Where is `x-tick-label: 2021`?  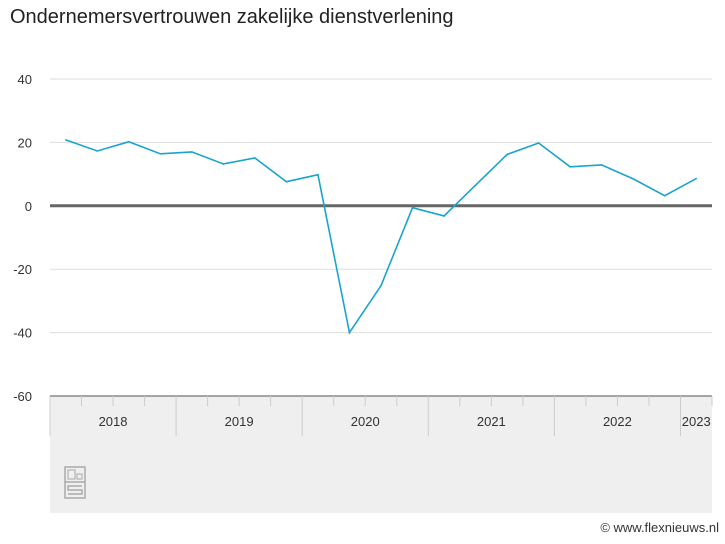
x-tick-label: 2021 is located at coordinates (491, 421).